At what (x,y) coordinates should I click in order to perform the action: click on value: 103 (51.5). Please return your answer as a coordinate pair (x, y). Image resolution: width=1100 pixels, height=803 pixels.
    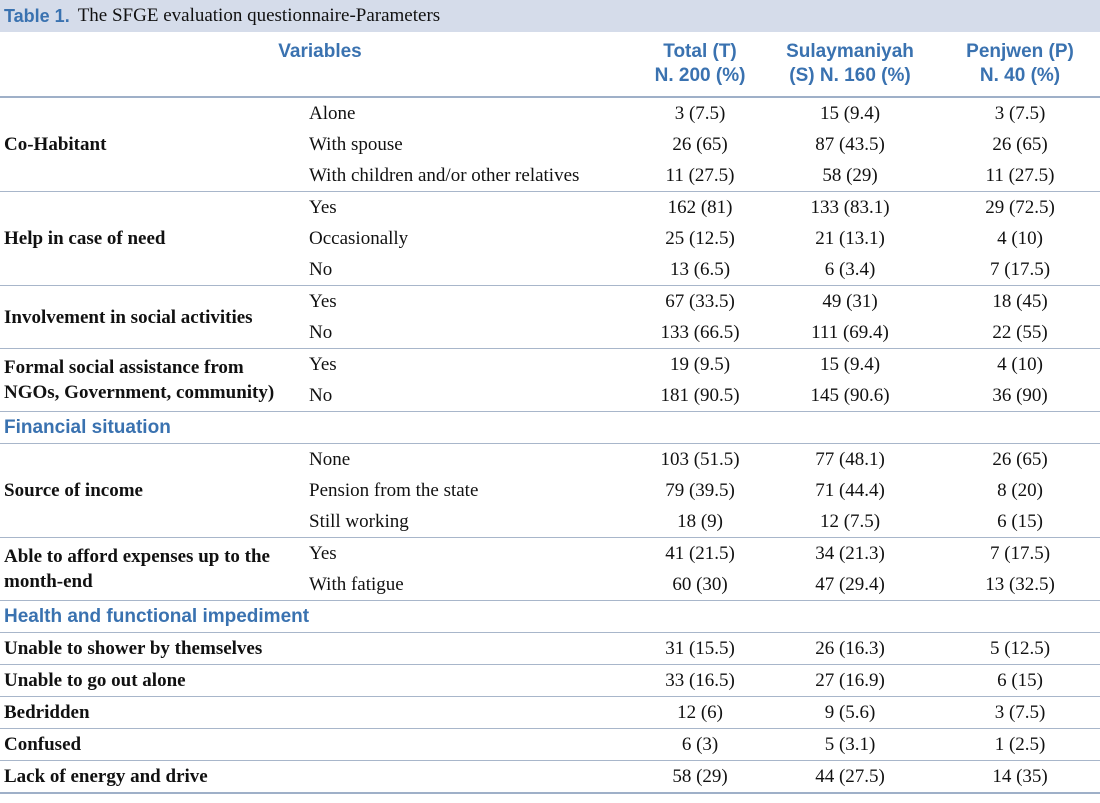
    Looking at the image, I should click on (700, 459).